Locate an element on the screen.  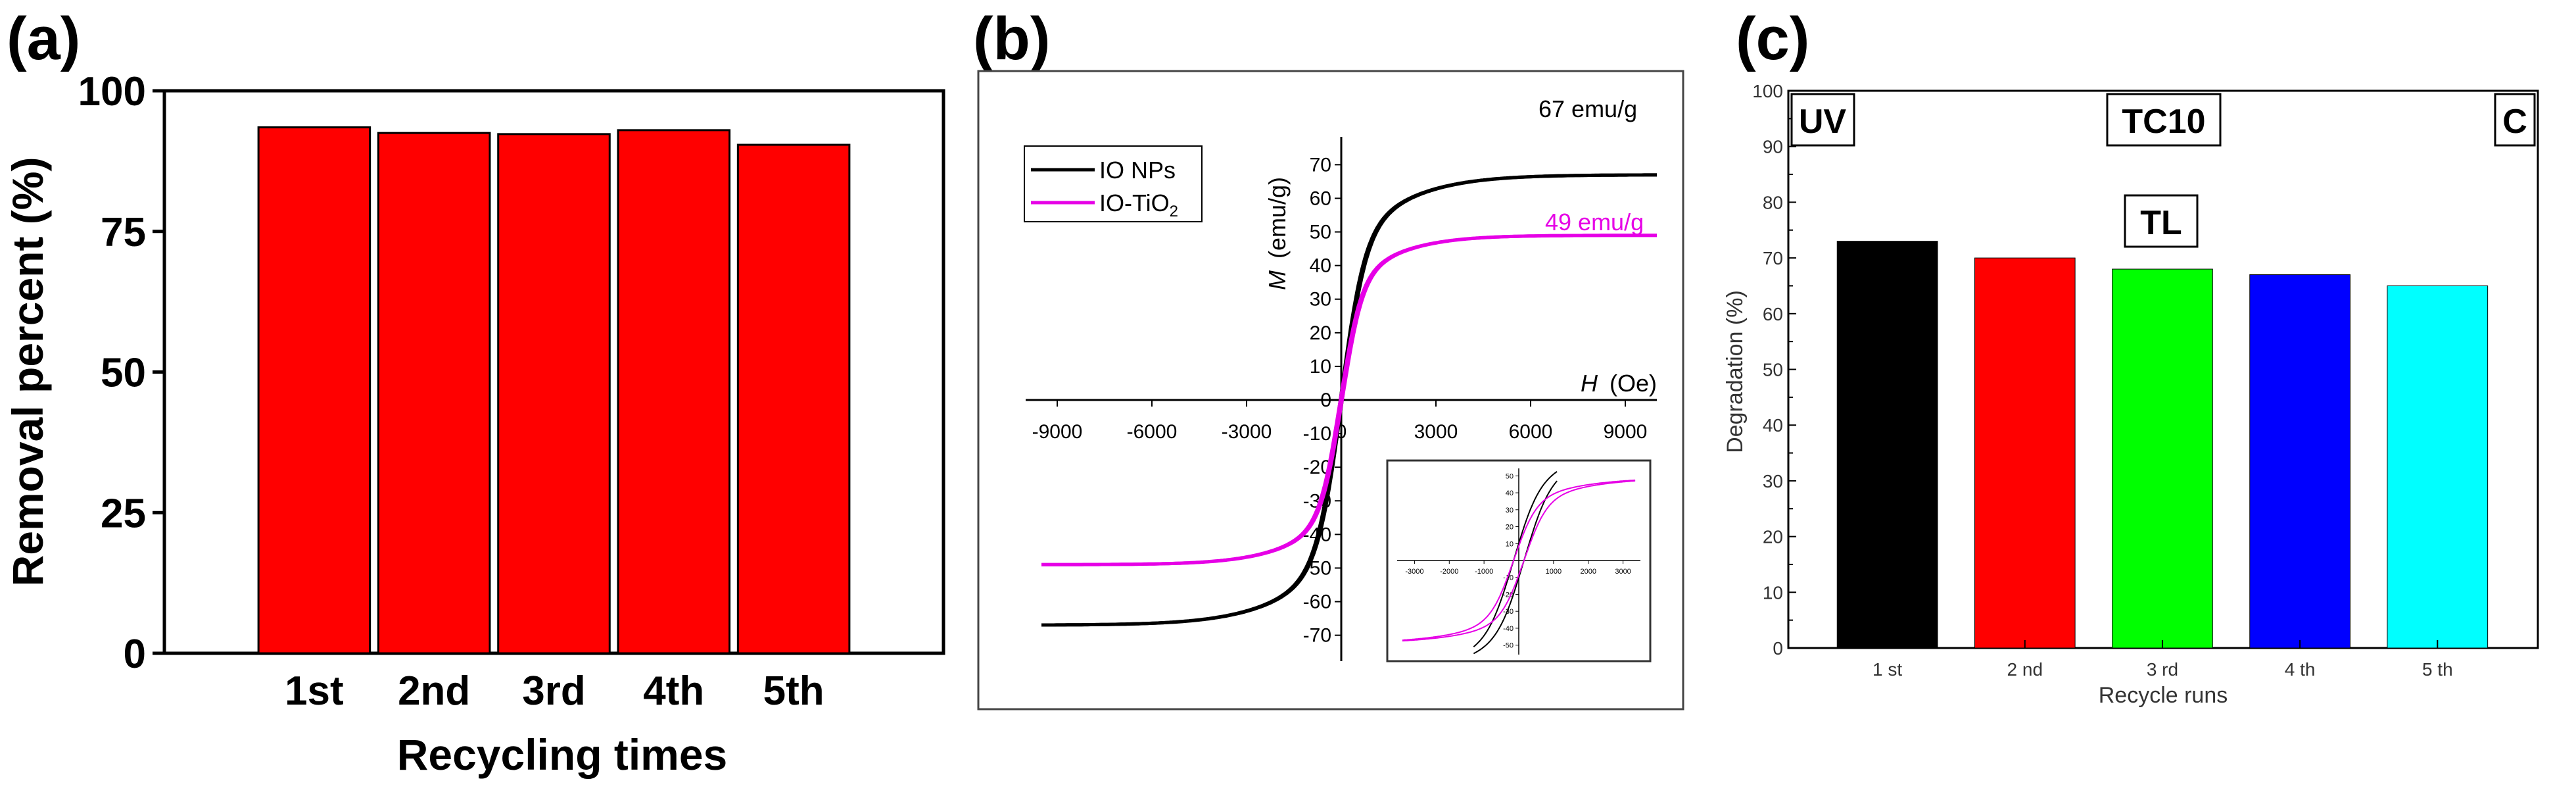
panel-b-y-tick-label: -10 is located at coordinates (1317, 434).